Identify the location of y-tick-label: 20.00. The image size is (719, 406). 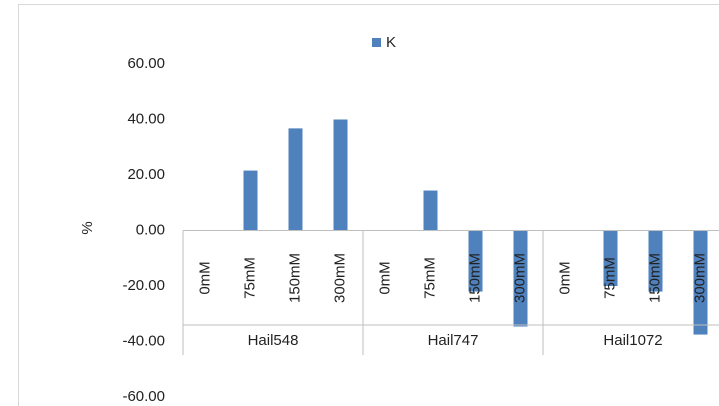
(146, 174).